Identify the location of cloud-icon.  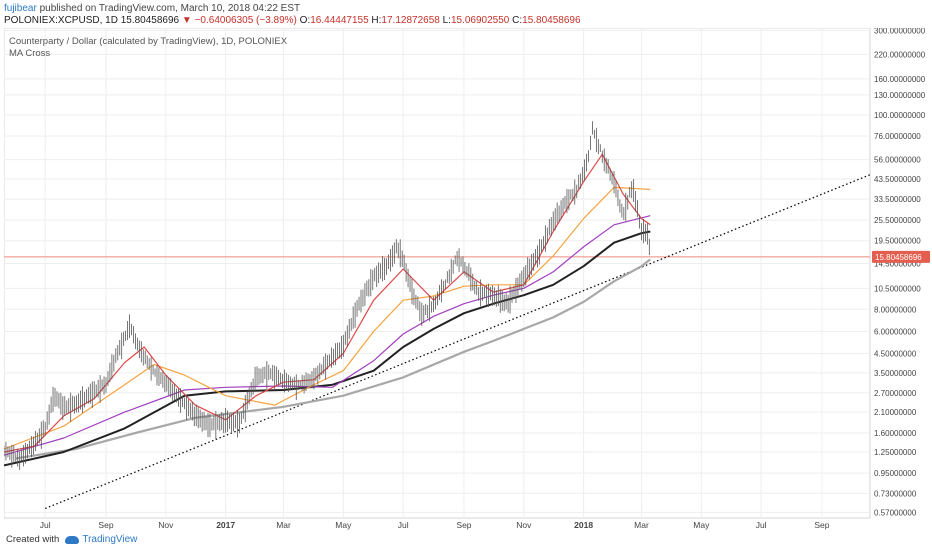
(72, 539).